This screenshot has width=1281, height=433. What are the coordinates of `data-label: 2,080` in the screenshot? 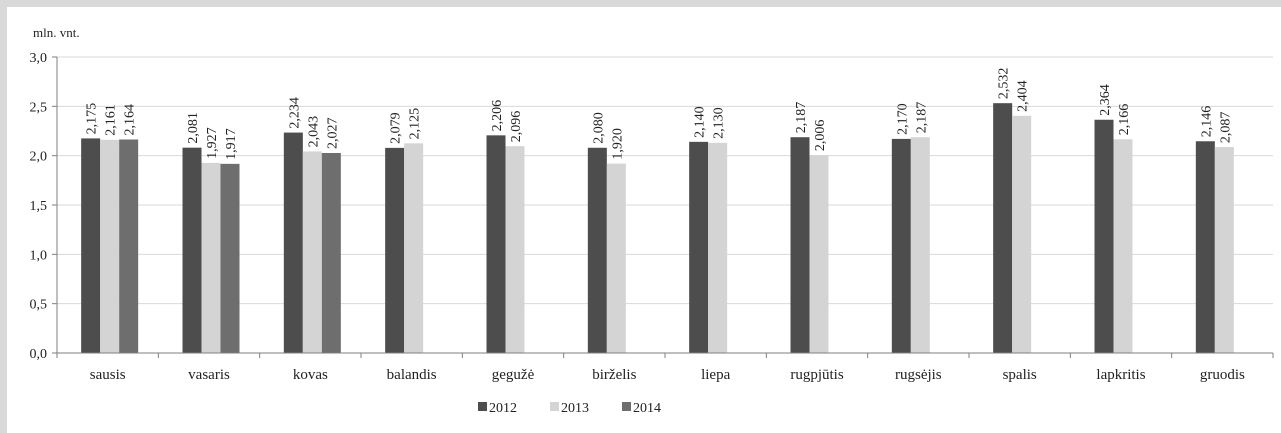 It's located at (598, 128).